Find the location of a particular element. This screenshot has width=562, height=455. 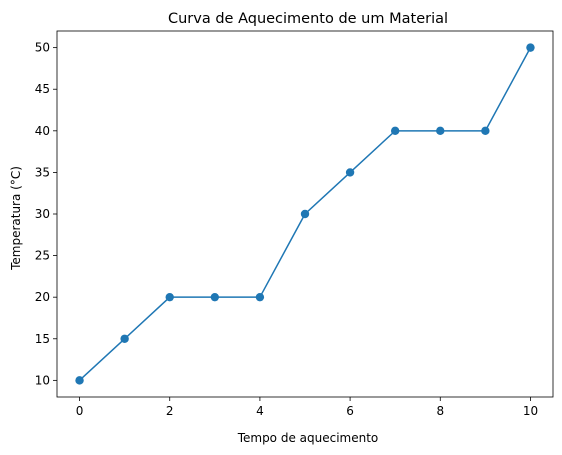

x-axis-label: Tempo de aquecimento is located at coordinates (308, 438).